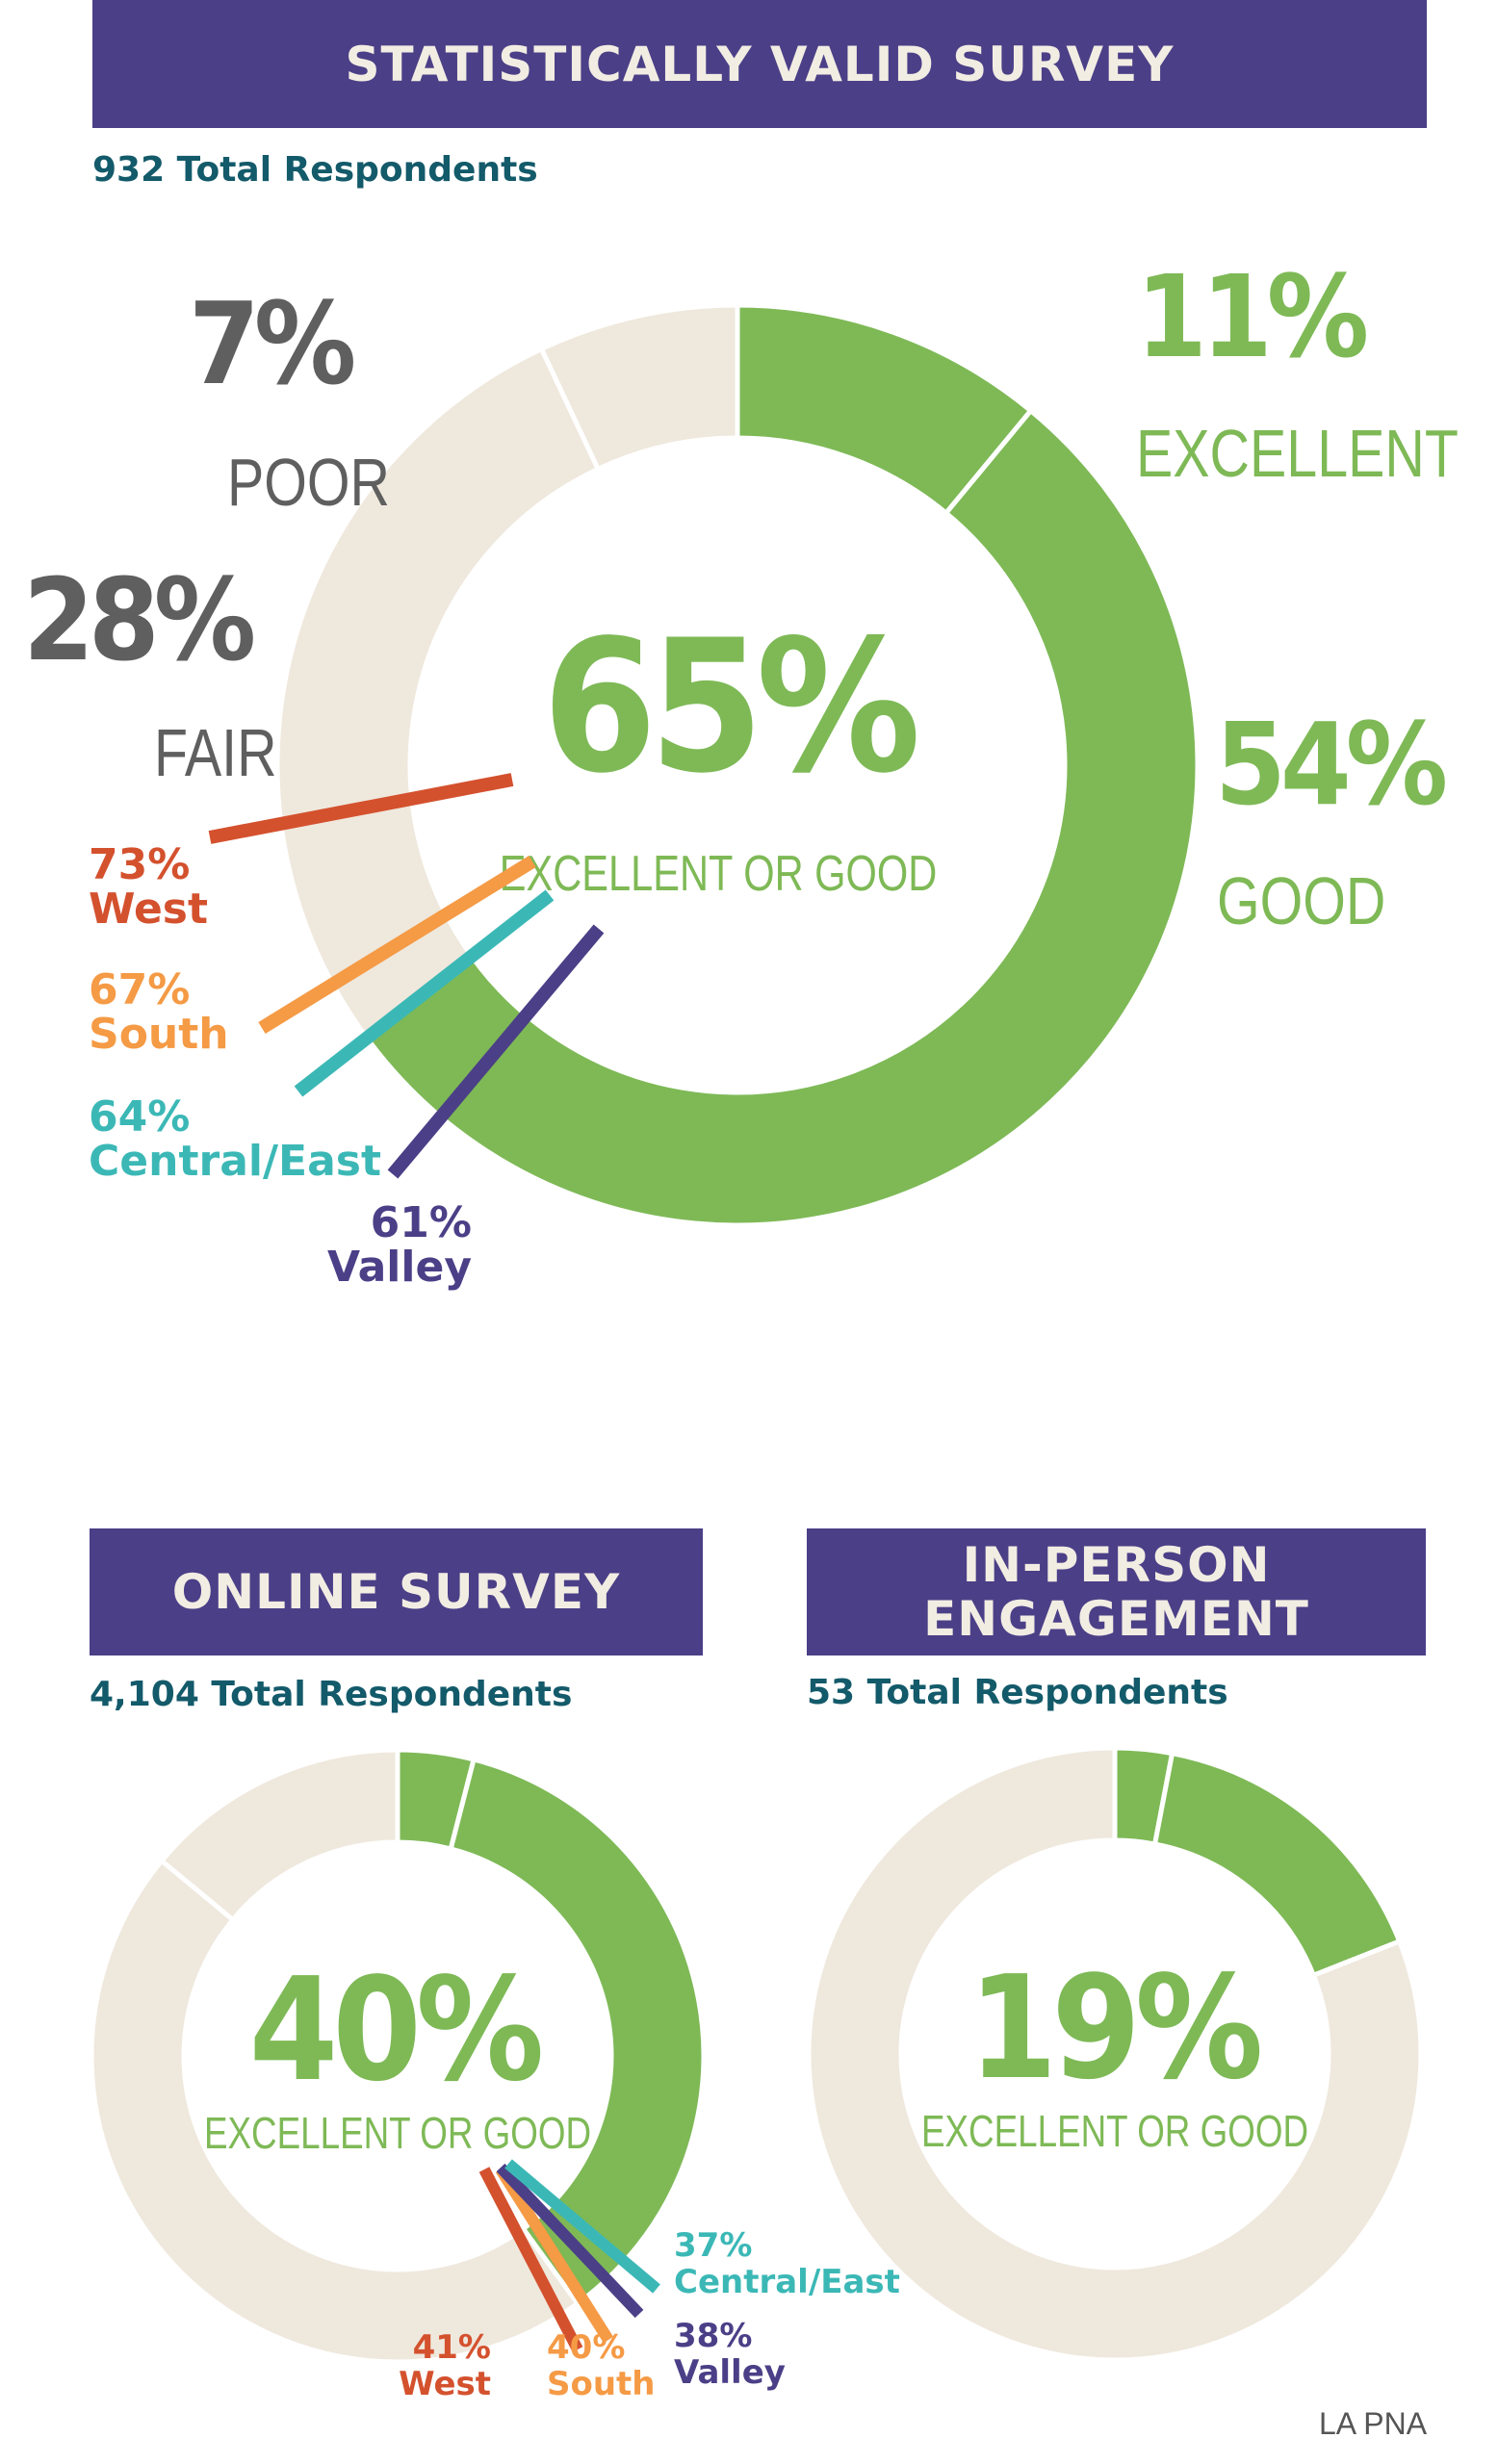  What do you see at coordinates (1301, 901) in the screenshot?
I see `good-label: GOOD` at bounding box center [1301, 901].